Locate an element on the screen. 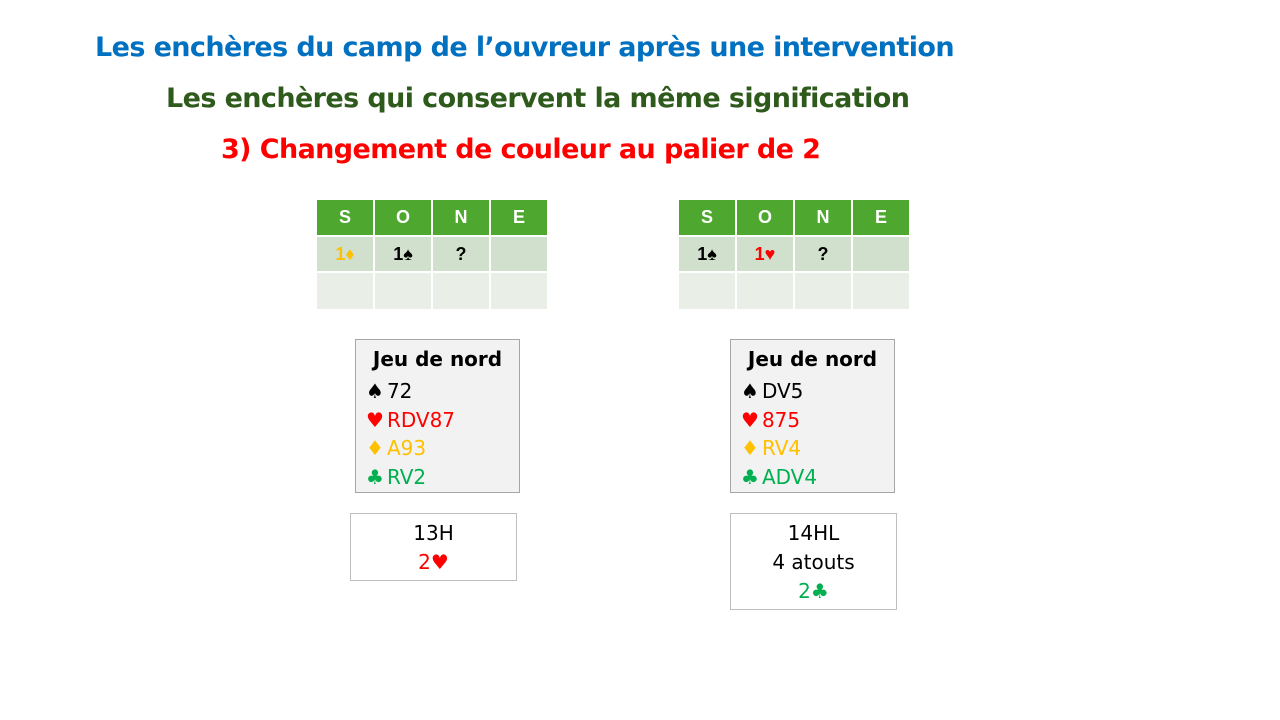 This screenshot has width=1280, height=720. hand-line: ♣ ADV4 is located at coordinates (812, 477).